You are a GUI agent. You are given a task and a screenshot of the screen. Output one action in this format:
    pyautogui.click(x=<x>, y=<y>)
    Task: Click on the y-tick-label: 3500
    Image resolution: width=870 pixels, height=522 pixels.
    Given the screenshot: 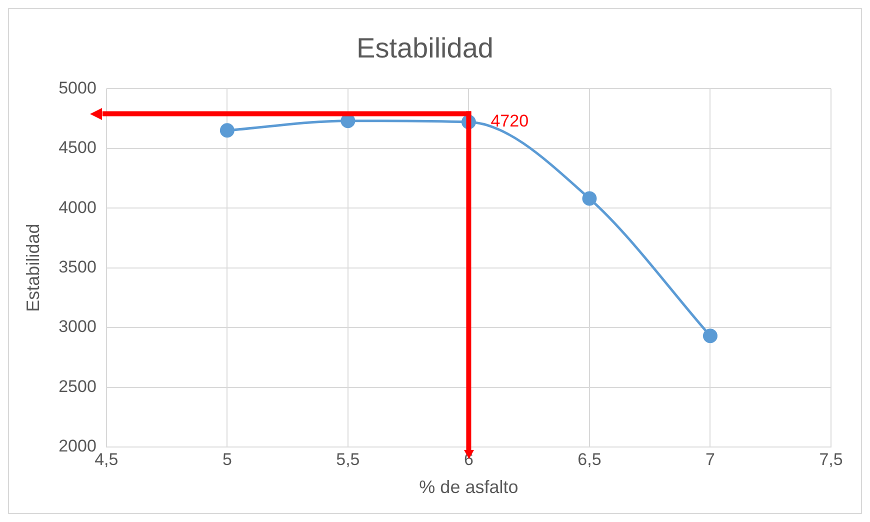 What is the action you would take?
    pyautogui.click(x=77, y=266)
    